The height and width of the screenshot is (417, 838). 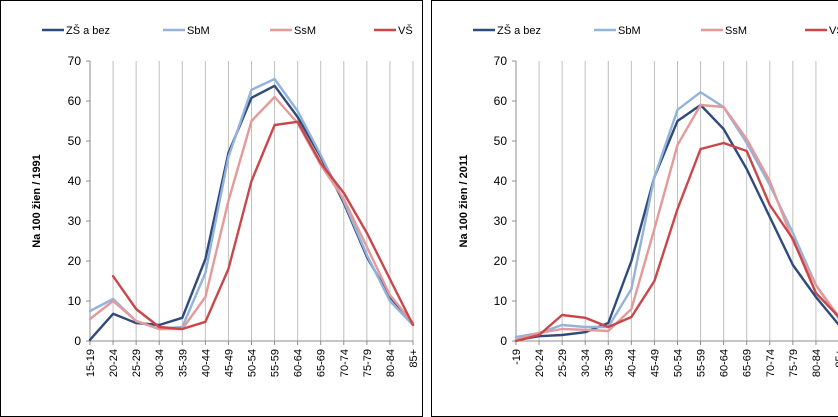 What do you see at coordinates (37, 201) in the screenshot?
I see `y-axis-title: Na 100 žien / 1991` at bounding box center [37, 201].